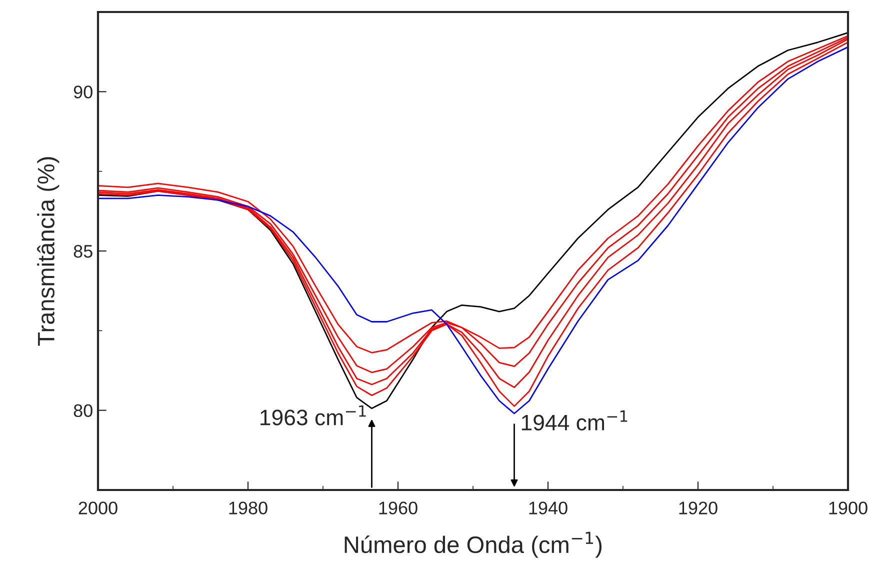 The width and height of the screenshot is (871, 574). I want to click on annotation: 1944 cm$^{−1}$, so click(575, 420).